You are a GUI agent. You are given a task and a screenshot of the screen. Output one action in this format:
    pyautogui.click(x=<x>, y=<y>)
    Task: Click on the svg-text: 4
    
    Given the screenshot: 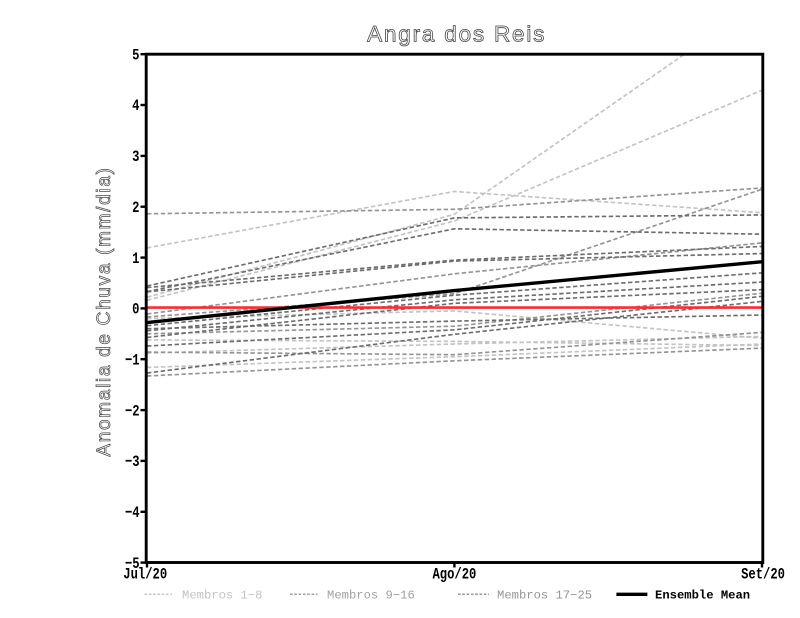 What is the action you would take?
    pyautogui.click(x=136, y=107)
    